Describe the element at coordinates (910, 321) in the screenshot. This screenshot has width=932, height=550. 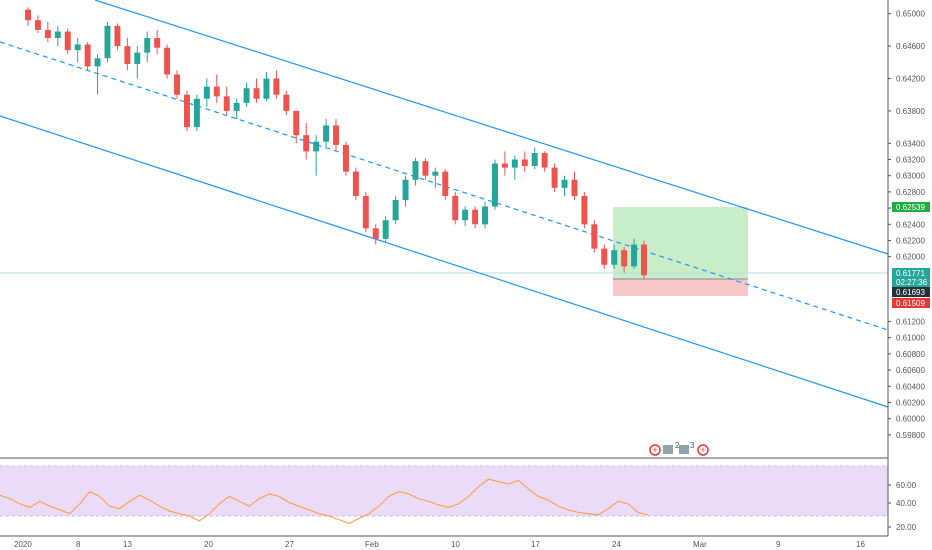
I see `price-label: 0.61200` at that location.